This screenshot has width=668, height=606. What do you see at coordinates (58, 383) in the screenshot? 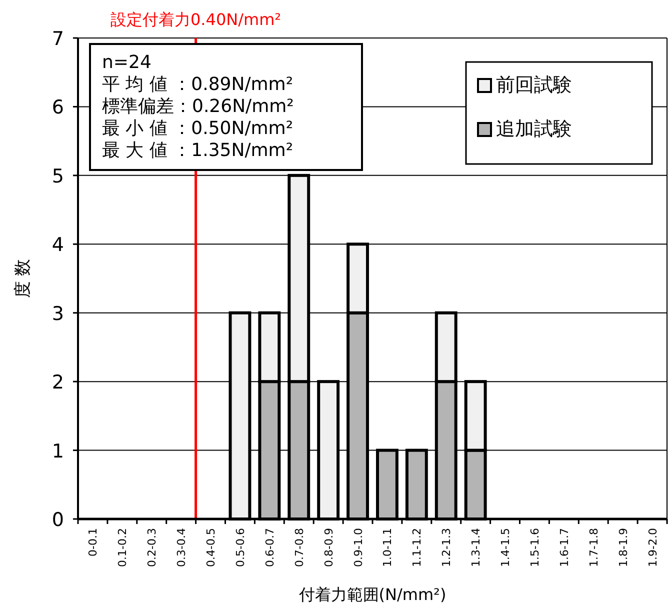
I see `y-tick-label: 2` at bounding box center [58, 383].